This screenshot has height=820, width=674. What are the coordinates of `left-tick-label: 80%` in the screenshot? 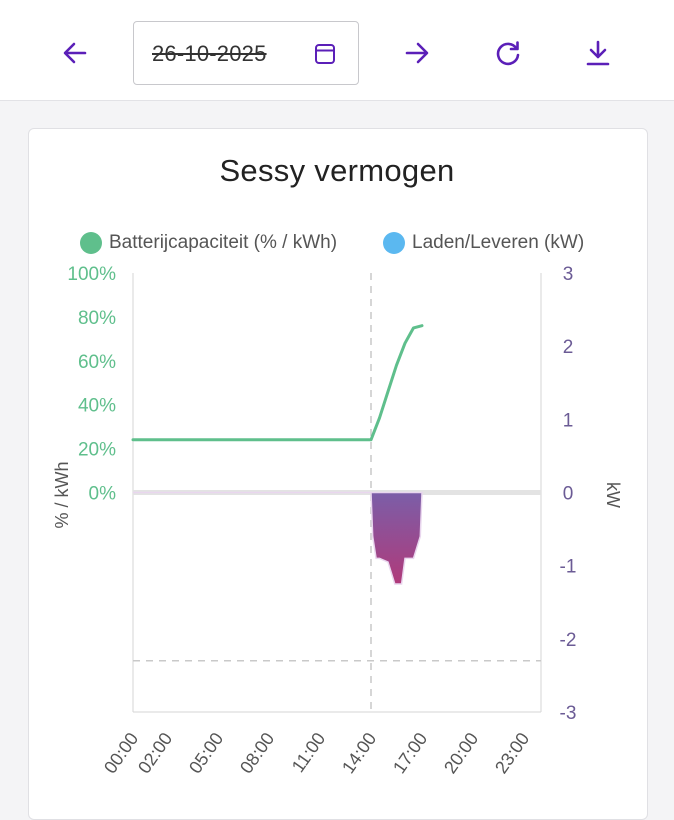 It's located at (97, 318).